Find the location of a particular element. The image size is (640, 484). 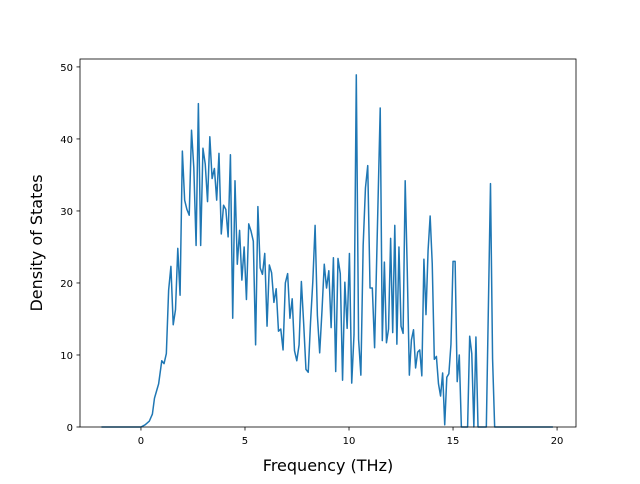

y-tick-label: 30 is located at coordinates (66, 212).